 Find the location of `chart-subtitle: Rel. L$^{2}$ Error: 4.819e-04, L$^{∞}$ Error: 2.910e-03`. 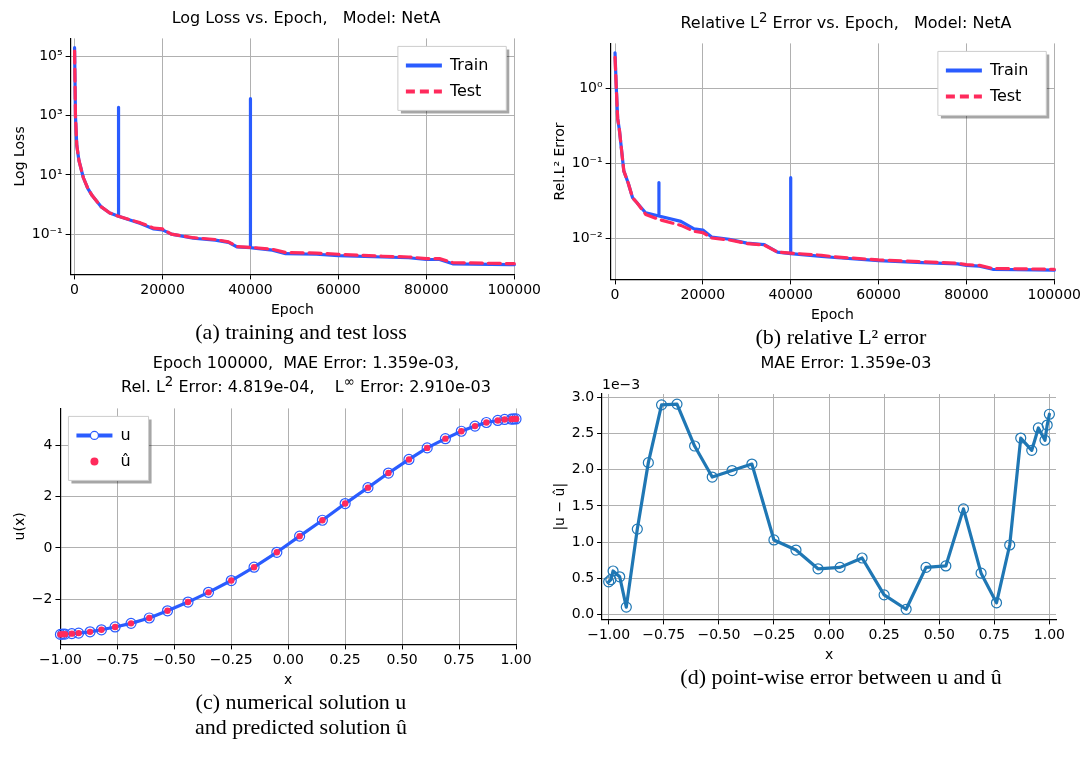

chart-subtitle: Rel. L$^{2}$ Error: 4.819e-04, L$^{∞}$ Error: 2.910e-03 is located at coordinates (305, 385).